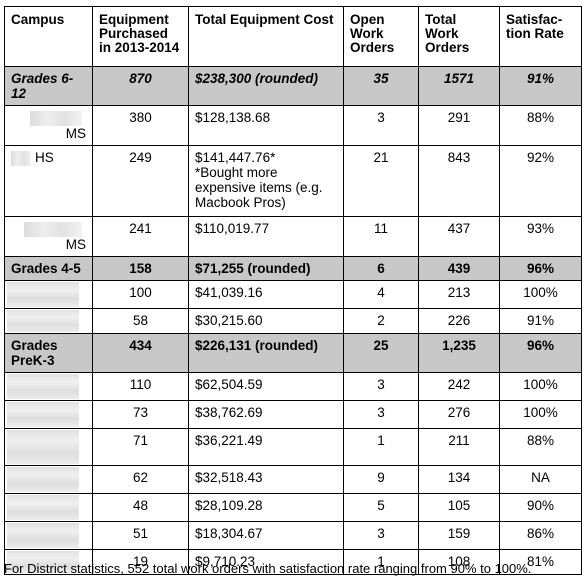  I want to click on cost-cell: $128,138.68, so click(266, 125).